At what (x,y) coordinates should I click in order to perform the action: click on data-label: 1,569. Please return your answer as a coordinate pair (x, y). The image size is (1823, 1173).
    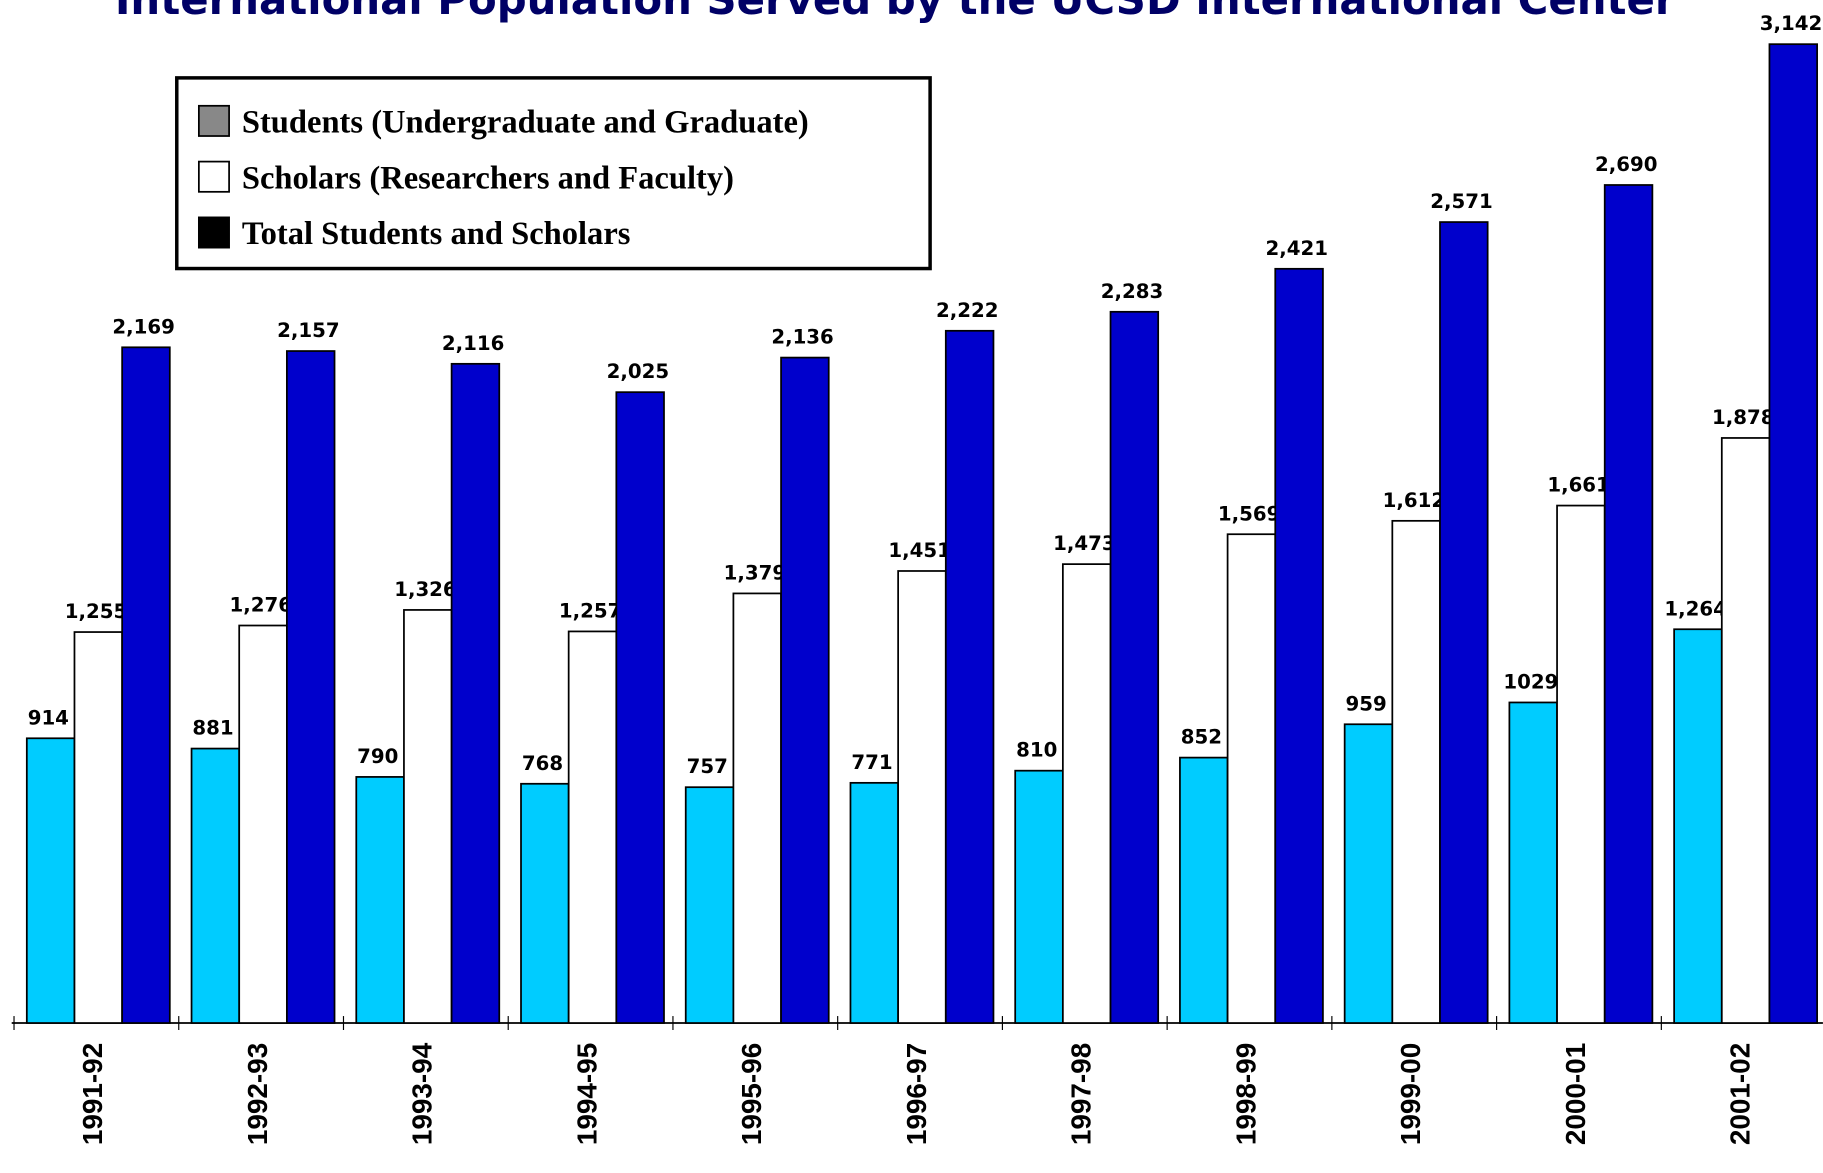
    Looking at the image, I should click on (1249, 513).